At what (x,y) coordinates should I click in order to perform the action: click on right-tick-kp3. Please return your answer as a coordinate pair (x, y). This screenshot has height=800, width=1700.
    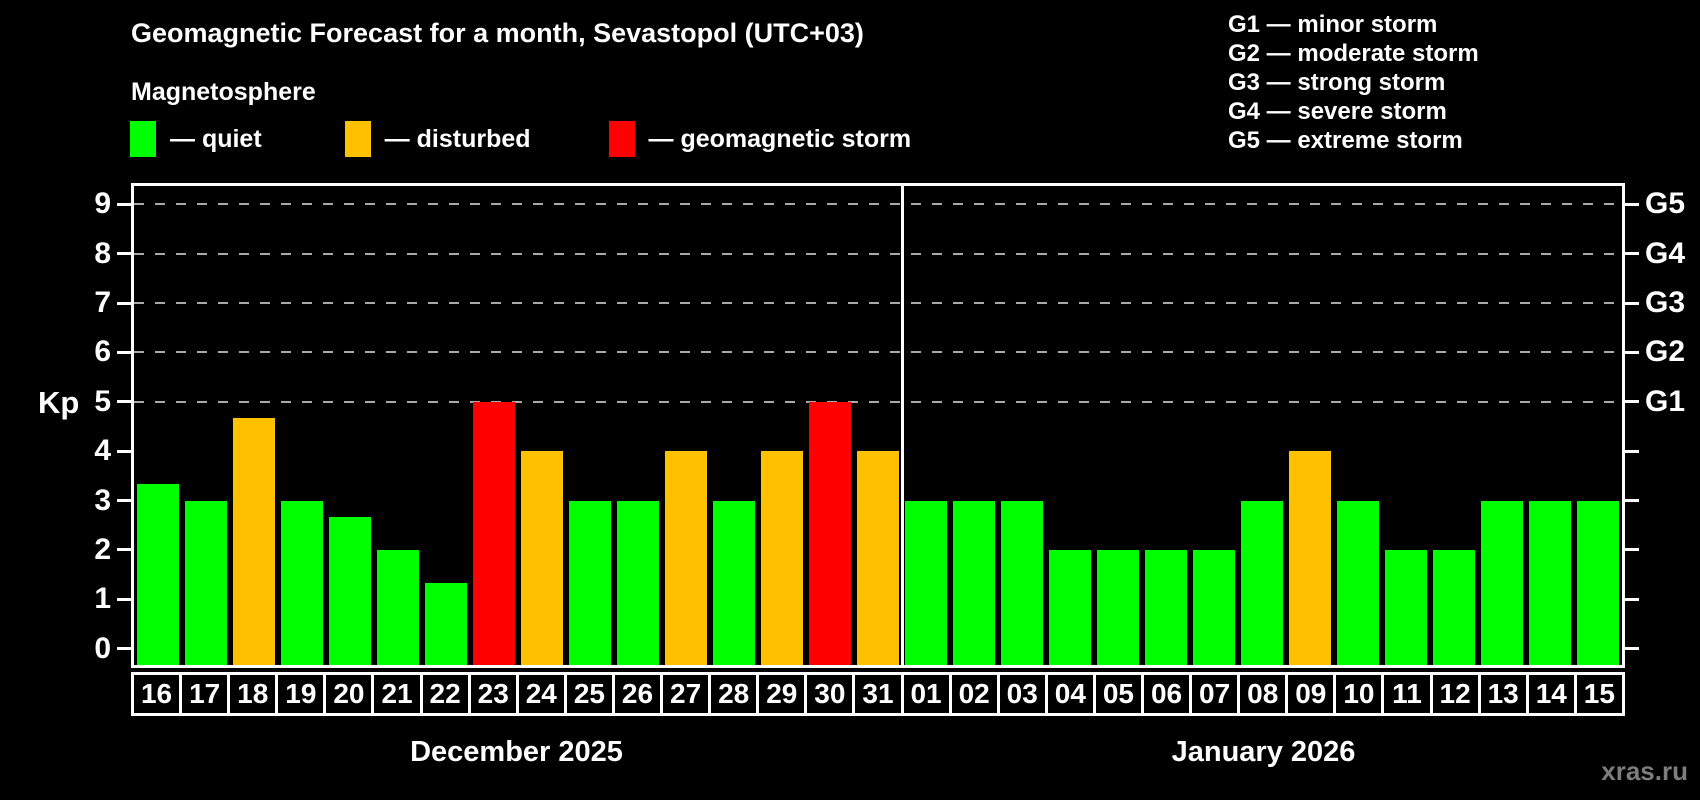
    Looking at the image, I should click on (1632, 501).